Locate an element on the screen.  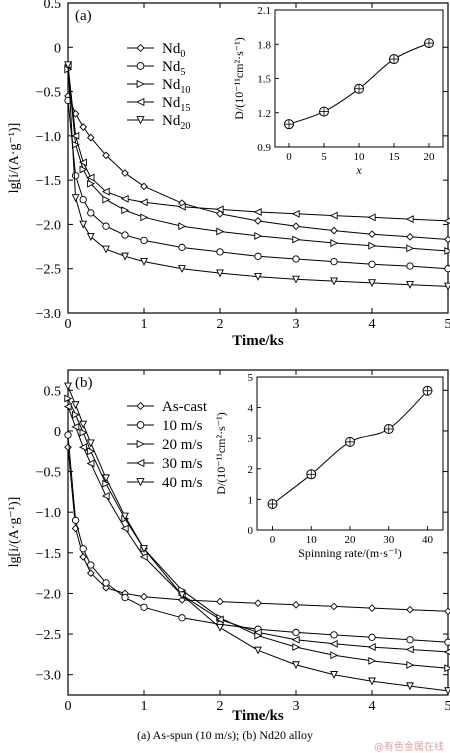
x-tick-label: 5 is located at coordinates (447, 324).